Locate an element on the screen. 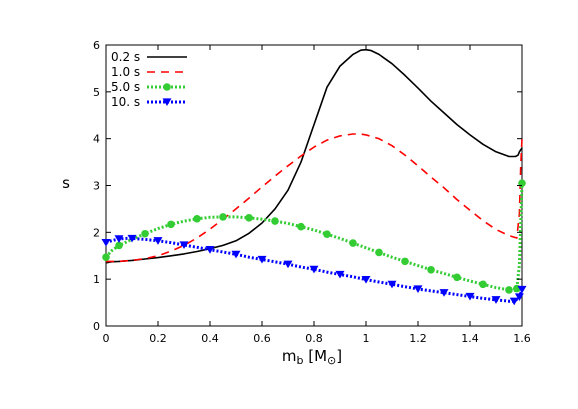 The width and height of the screenshot is (578, 409). x-tick-label: 1.4 is located at coordinates (470, 338).